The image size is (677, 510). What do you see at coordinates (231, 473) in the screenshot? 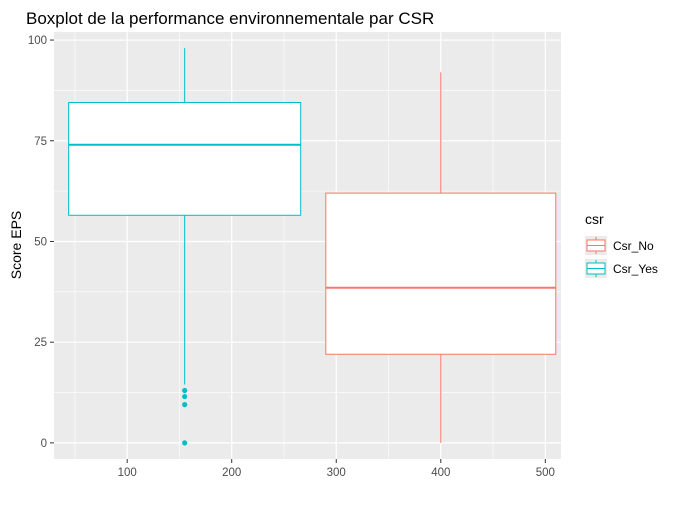
I see `x-tick-label: 200` at bounding box center [231, 473].